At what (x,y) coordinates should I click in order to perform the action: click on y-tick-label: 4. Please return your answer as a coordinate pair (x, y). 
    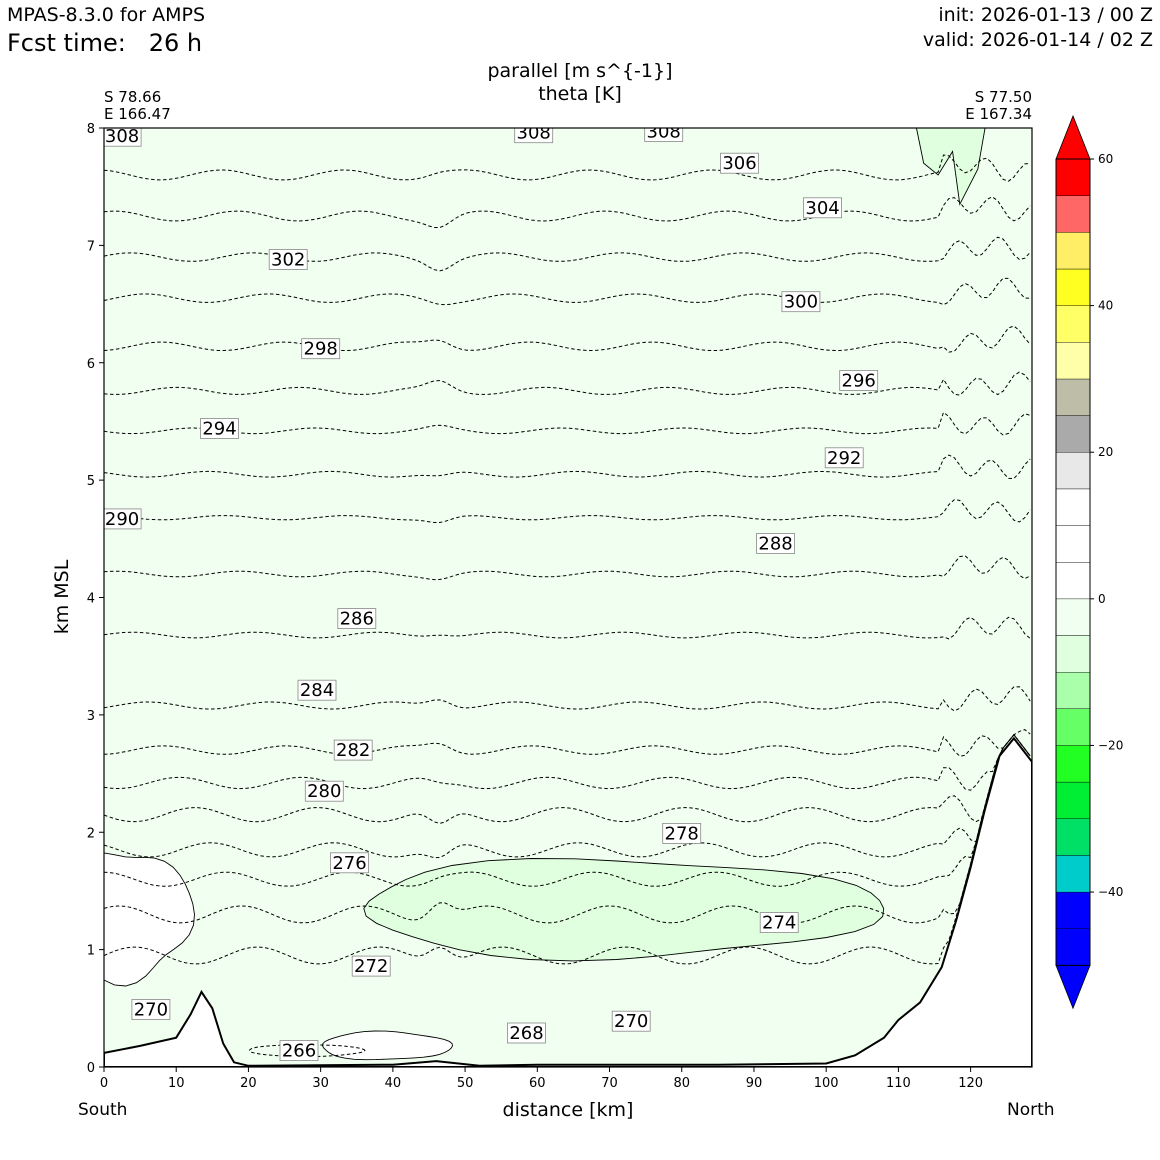
    Looking at the image, I should click on (91, 599).